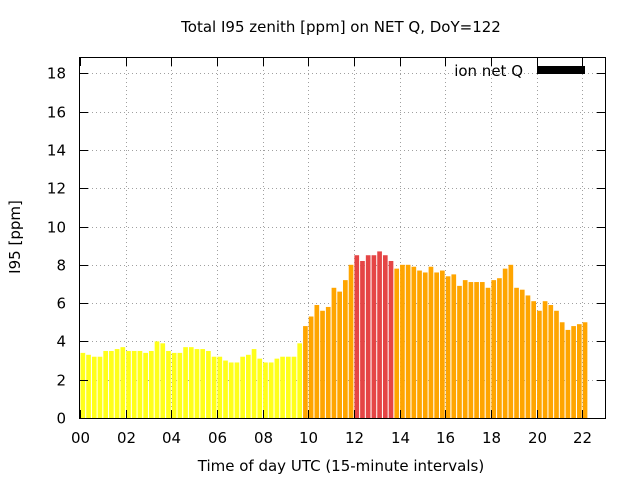 The image size is (640, 480). What do you see at coordinates (340, 466) in the screenshot?
I see `x-axis-label: Time of day UTC (15-minute intervals)` at bounding box center [340, 466].